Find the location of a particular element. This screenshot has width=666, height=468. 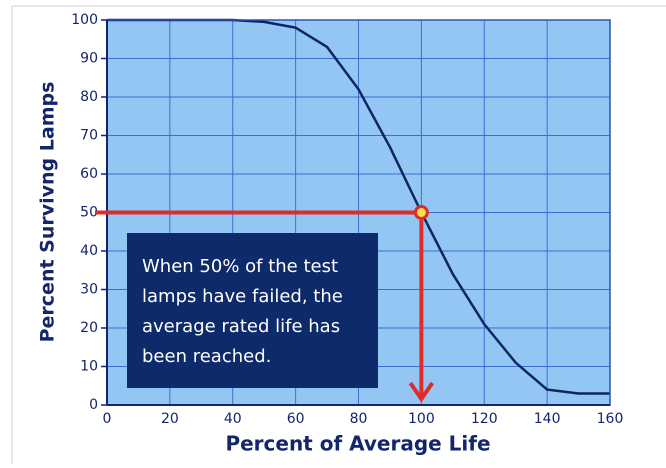

x-tick-label: 0 is located at coordinates (107, 419).